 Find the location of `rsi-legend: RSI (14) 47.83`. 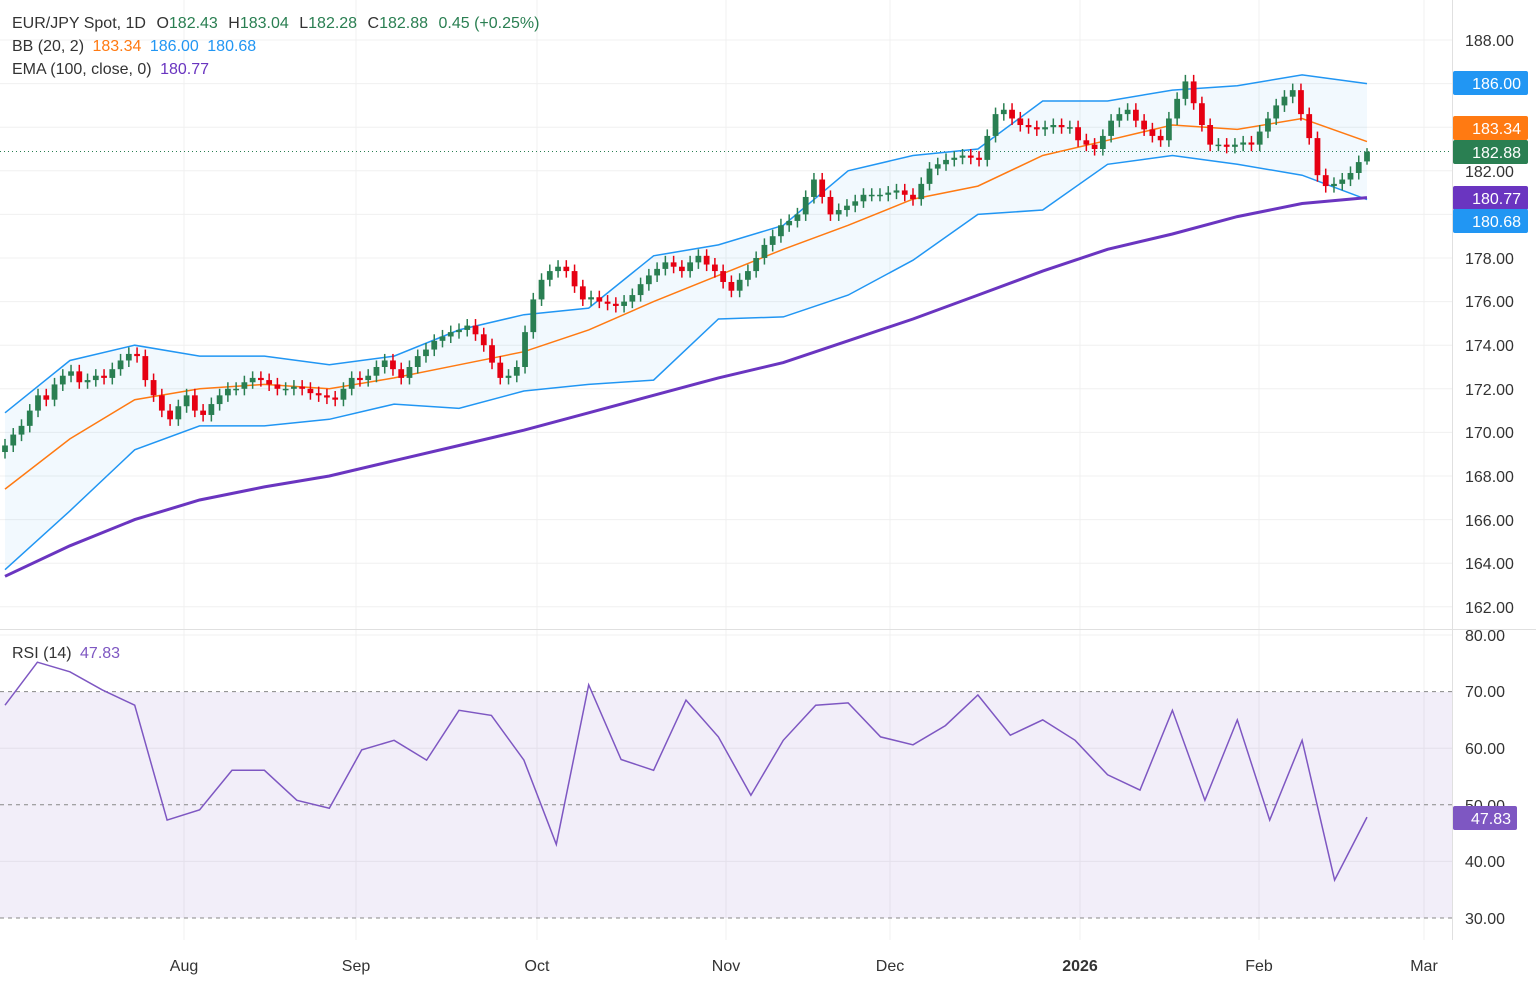

rsi-legend: RSI (14) 47.83 is located at coordinates (66, 653).